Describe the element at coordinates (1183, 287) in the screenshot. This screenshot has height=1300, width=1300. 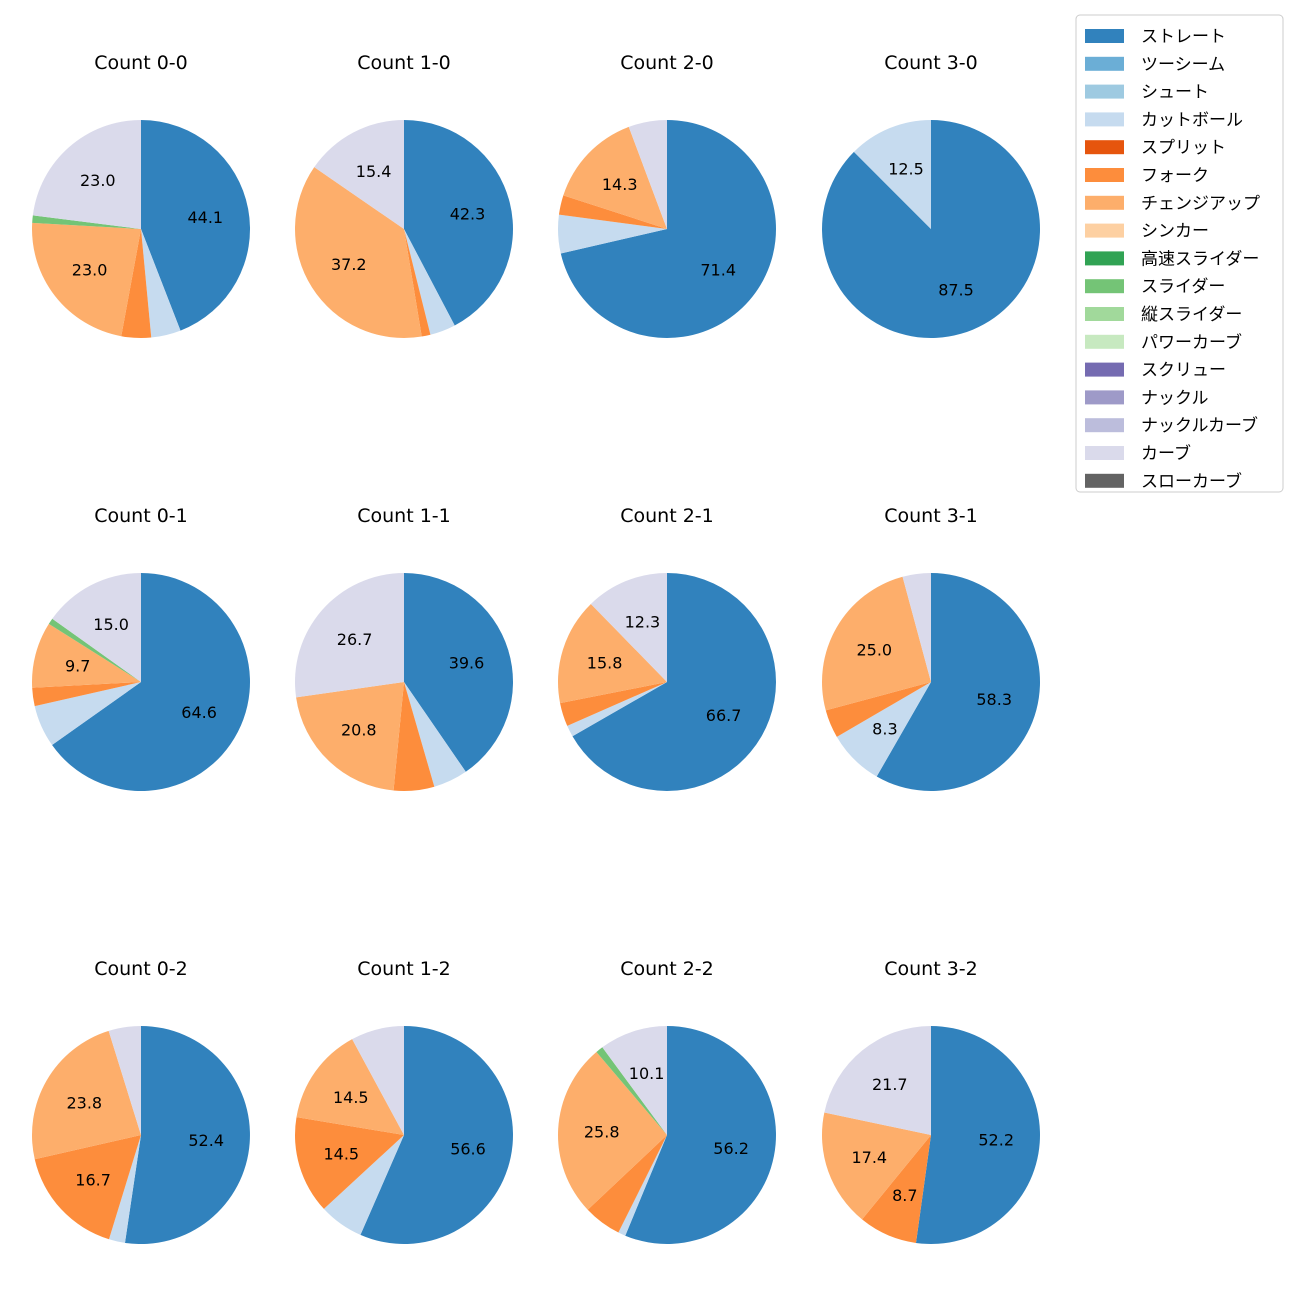
I see `legend-label: スライダー` at that location.